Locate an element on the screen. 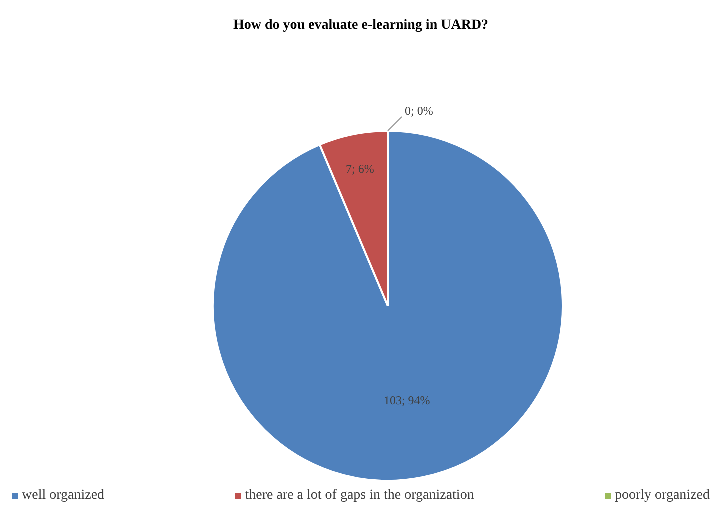  legend-label: poorly organized is located at coordinates (662, 496).